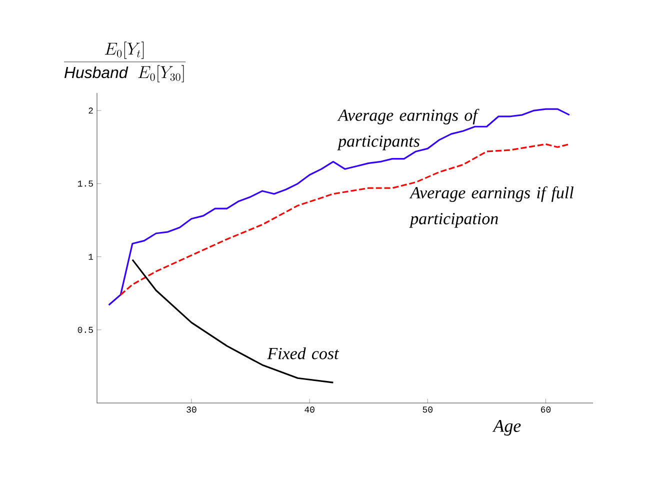  Describe the element at coordinates (125, 62) in the screenshot. I see `y-axis-title: $\frac{E_0[Y_t]}{\mathit{Husband}\;\; E_0[Y_{30}]}$` at that location.